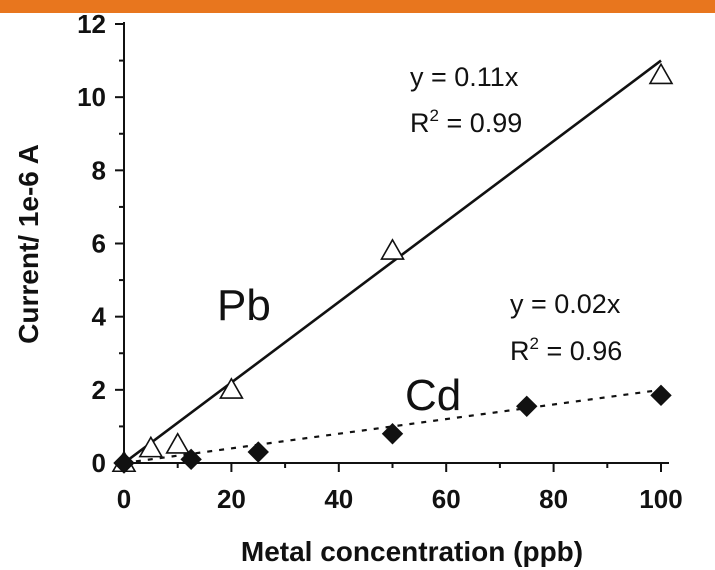 The image size is (715, 570). What do you see at coordinates (446, 499) in the screenshot?
I see `x-tick-label: 60` at bounding box center [446, 499].